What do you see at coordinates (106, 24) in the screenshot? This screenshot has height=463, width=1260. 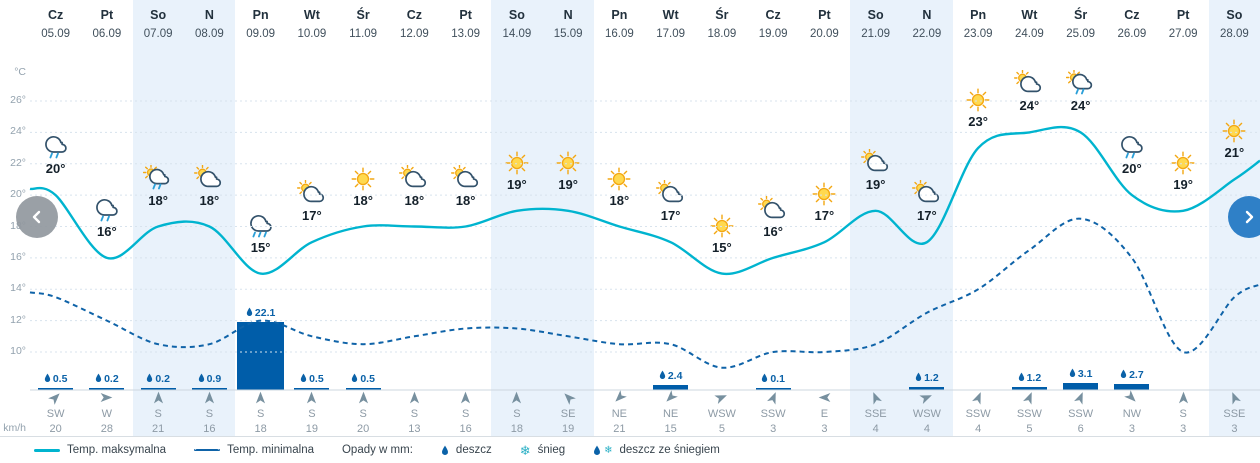 I see `column-header: Pt 06.09` at bounding box center [106, 24].